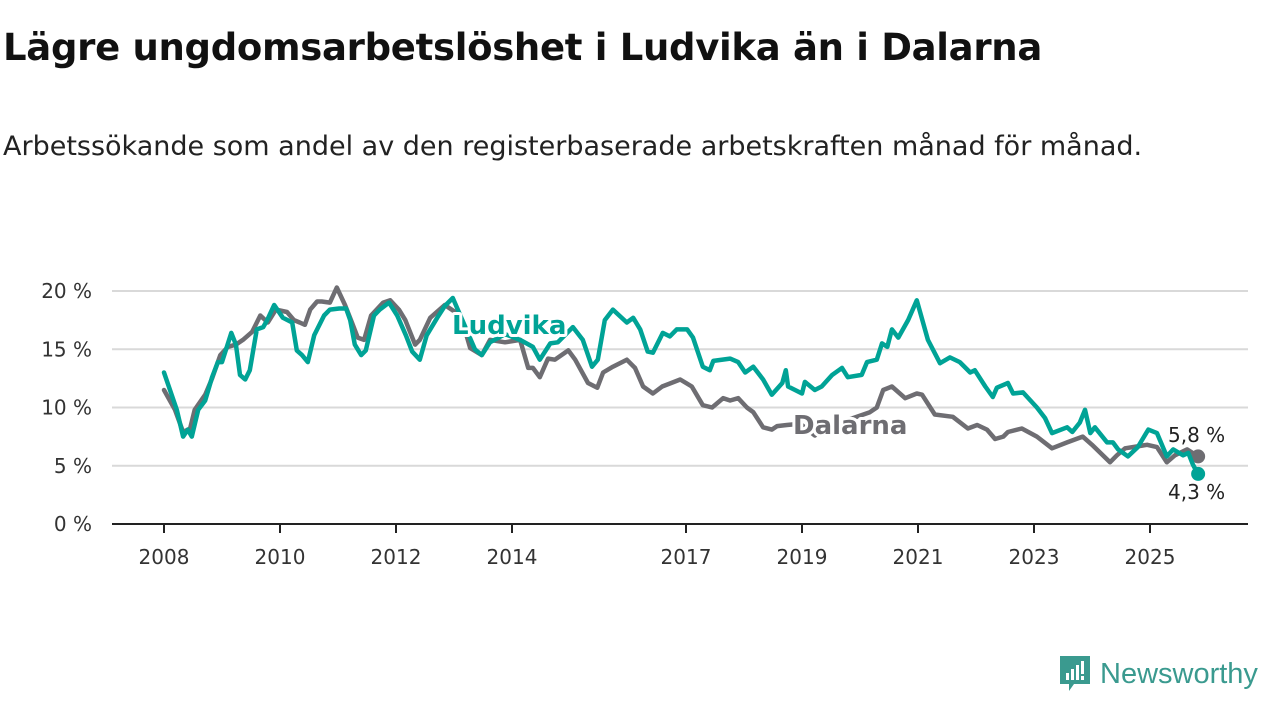 The width and height of the screenshot is (1280, 720). Describe the element at coordinates (802, 557) in the screenshot. I see `x-tick-label: 2019` at that location.